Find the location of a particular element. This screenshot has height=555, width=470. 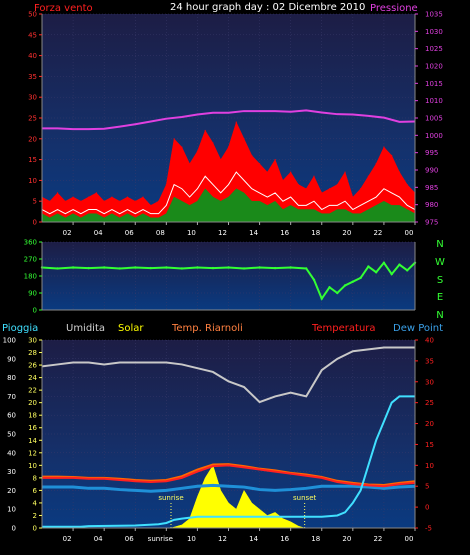

right-tick-label: 985 is located at coordinates (431, 188).